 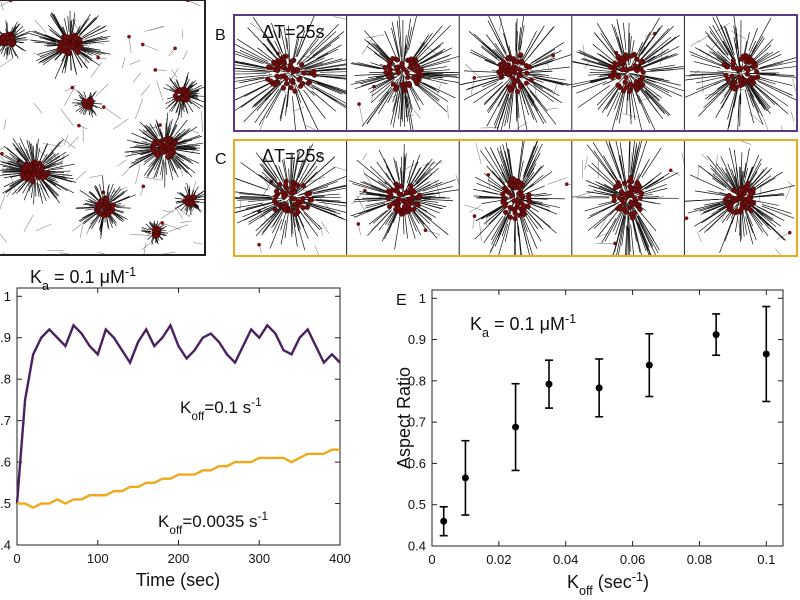 What do you see at coordinates (417, 422) in the screenshot?
I see `y-tick-label: 0.7` at bounding box center [417, 422].